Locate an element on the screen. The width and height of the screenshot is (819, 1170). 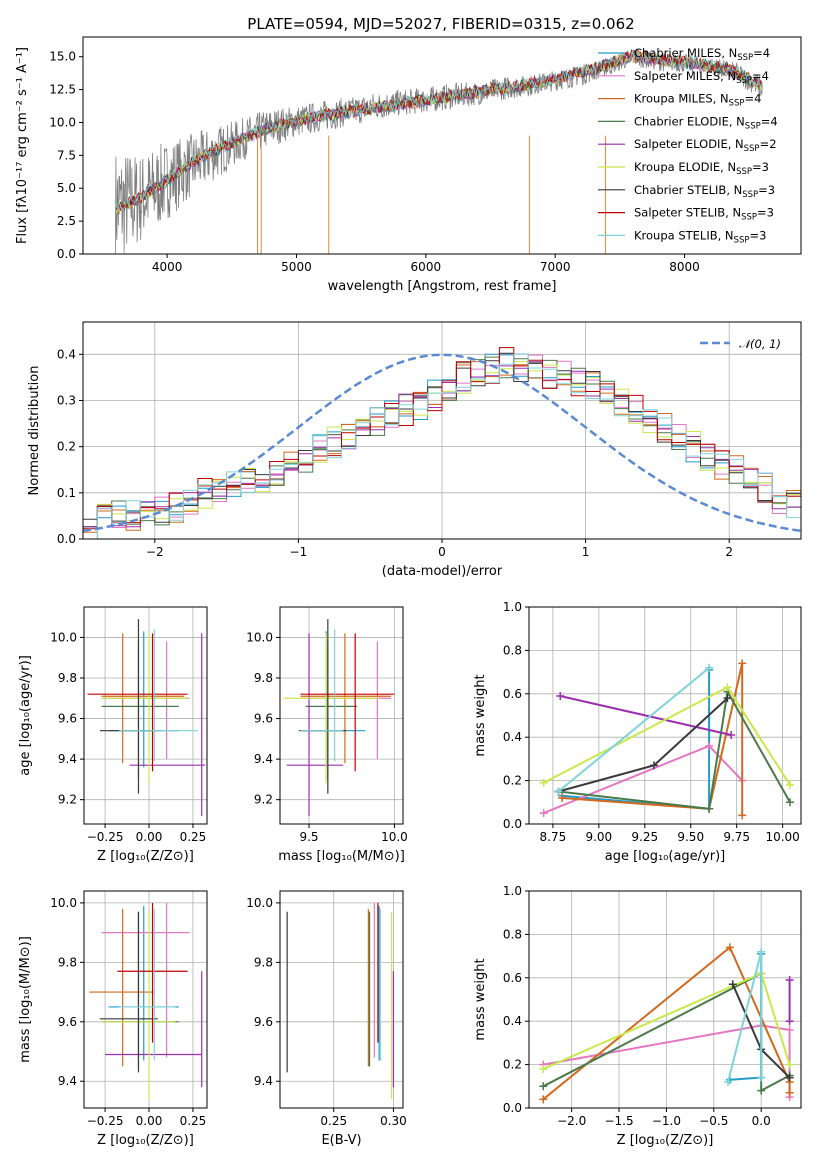
y-tick-label: 1.0 is located at coordinates (512, 891).